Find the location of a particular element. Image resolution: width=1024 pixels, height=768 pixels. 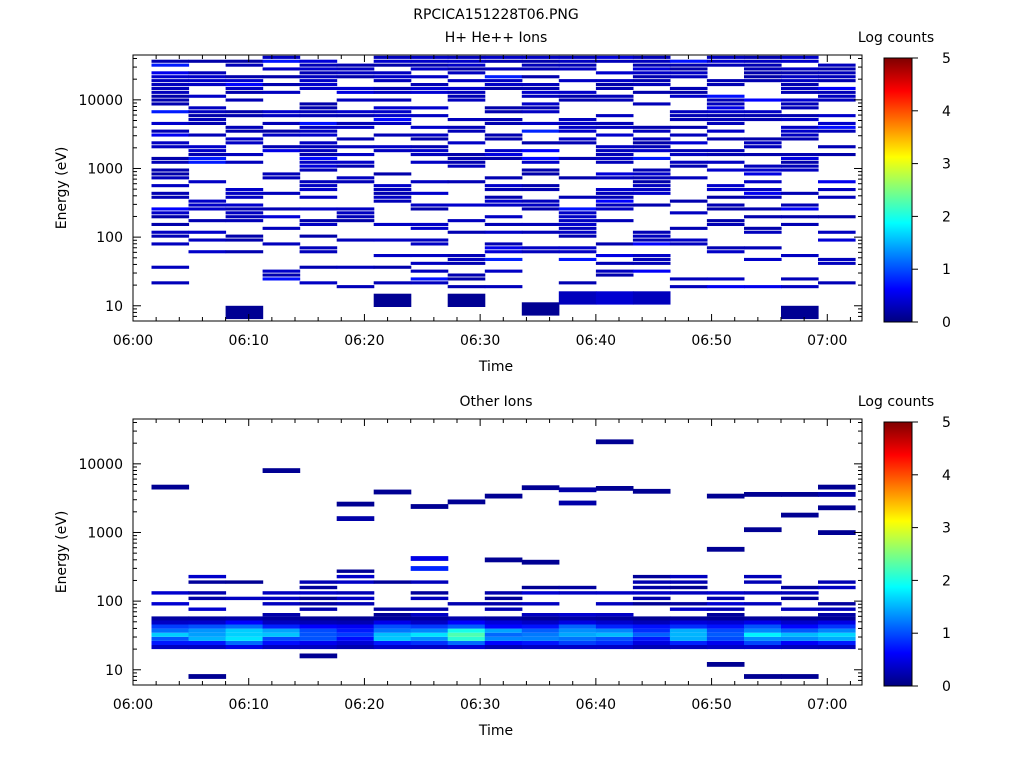

colorbar-ticks: 0 1 2 3 4 5 is located at coordinates (931, 555).